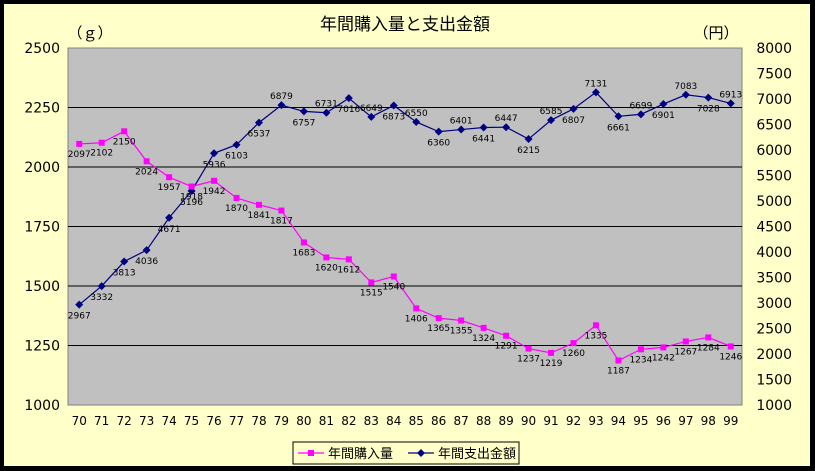 The image size is (815, 471). What do you see at coordinates (124, 421) in the screenshot?
I see `x-tick-label: 72` at bounding box center [124, 421].